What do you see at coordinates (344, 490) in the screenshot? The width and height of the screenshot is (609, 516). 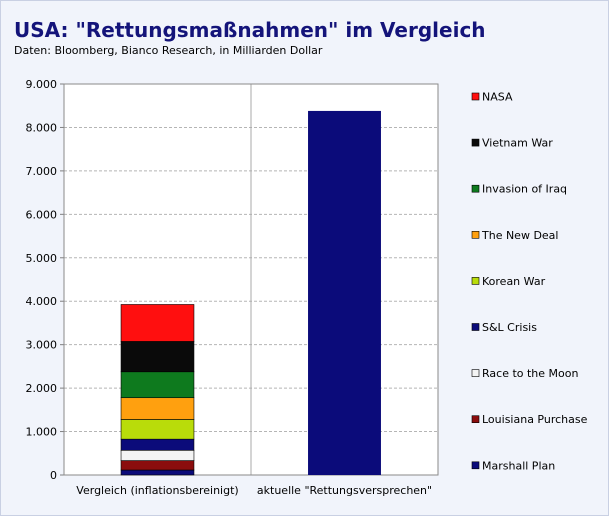 I see `x-category-label: aktuelle "Rettungsversprechen"` at bounding box center [344, 490].